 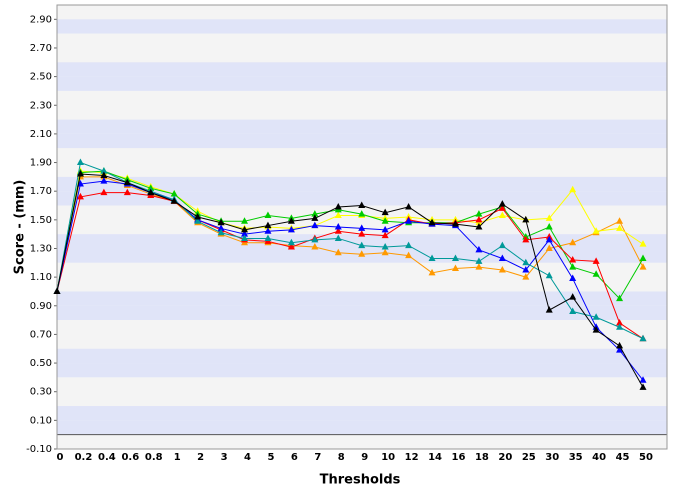 I want to click on y-tick-label: 2.90, so click(x=41, y=19).